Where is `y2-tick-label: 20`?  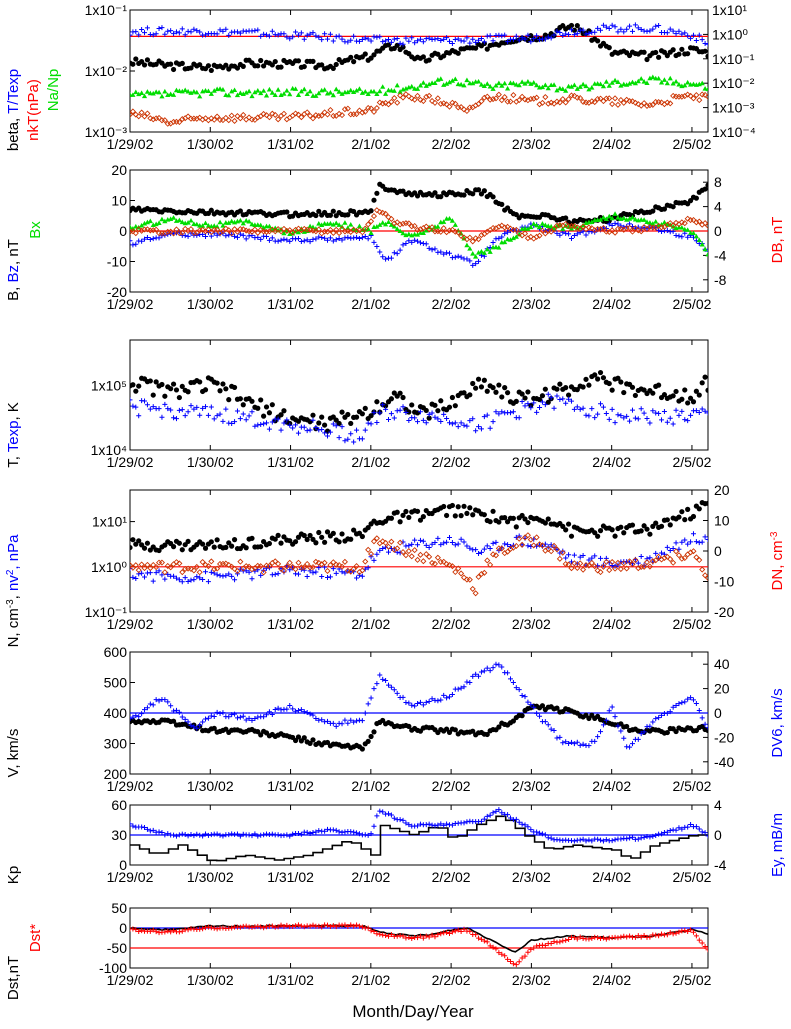
y2-tick-label: 20 is located at coordinates (722, 490).